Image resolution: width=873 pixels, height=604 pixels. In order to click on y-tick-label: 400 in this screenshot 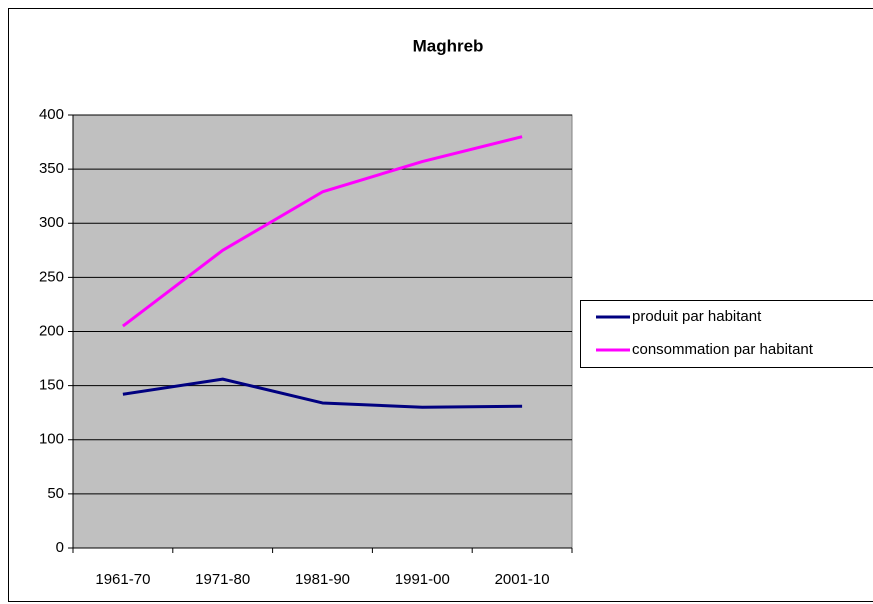, I will do `click(51, 114)`.